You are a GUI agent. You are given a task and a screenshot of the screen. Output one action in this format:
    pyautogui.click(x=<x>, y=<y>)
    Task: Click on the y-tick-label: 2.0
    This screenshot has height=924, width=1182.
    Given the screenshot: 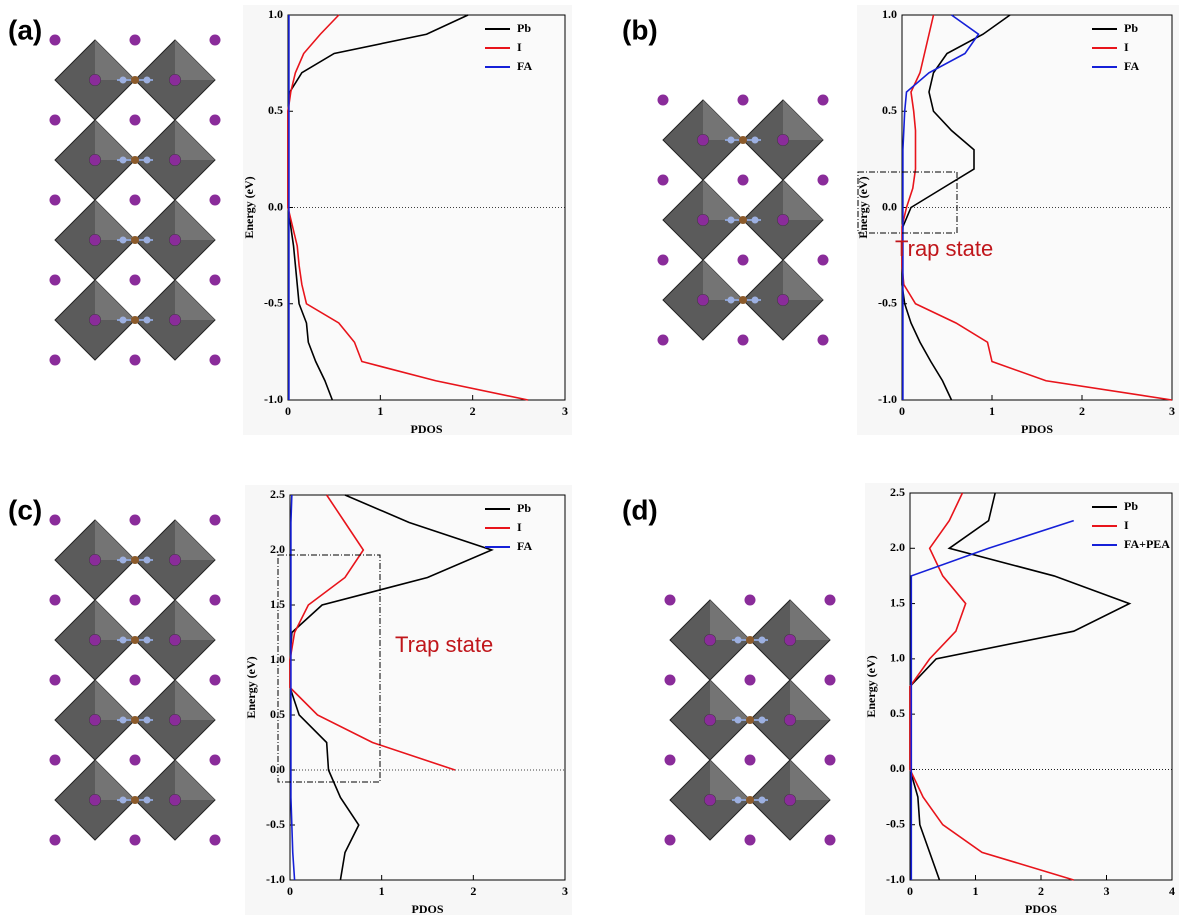 What is the action you would take?
    pyautogui.click(x=897, y=547)
    